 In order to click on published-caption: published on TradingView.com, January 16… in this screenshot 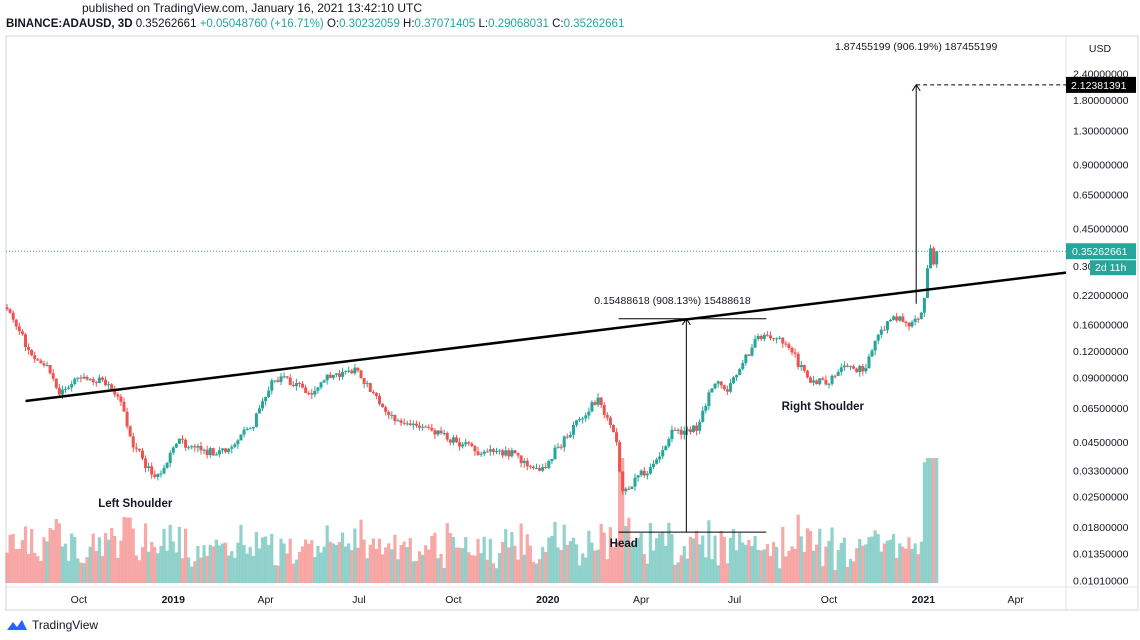, I will do `click(252, 8)`.